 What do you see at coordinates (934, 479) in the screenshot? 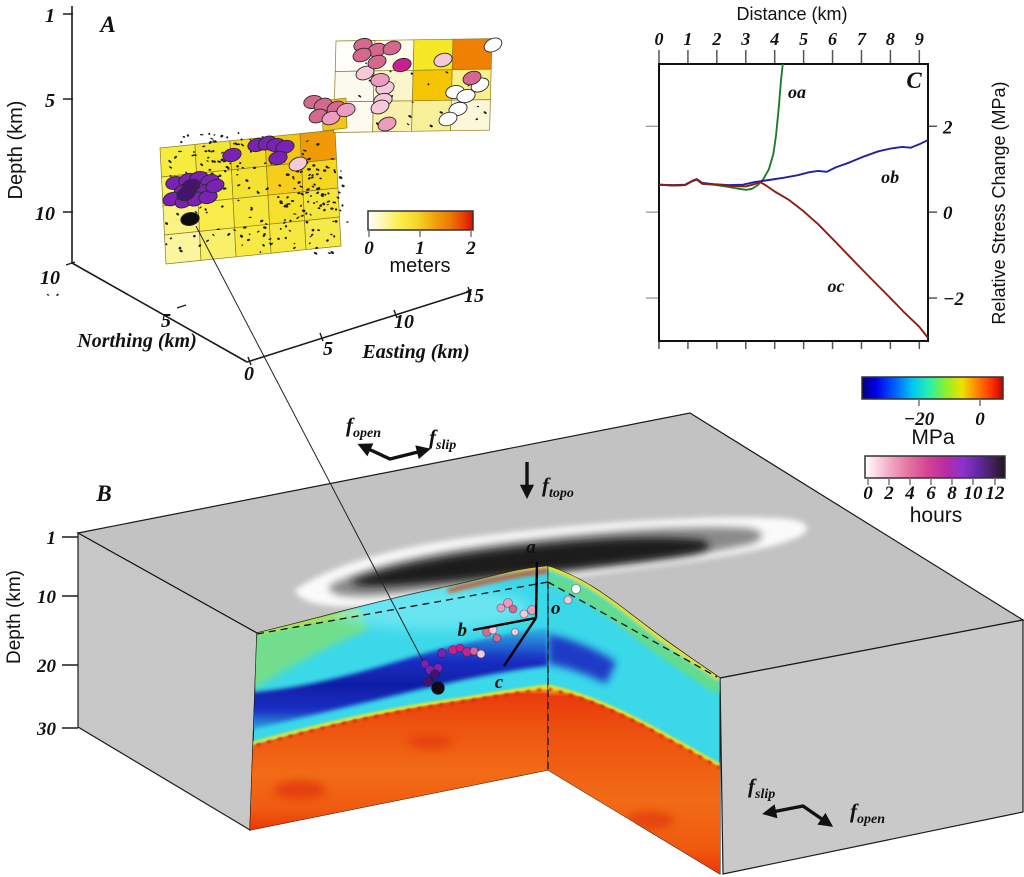
I see `hours-colorbar: 0 2 4 6 8 10 12` at bounding box center [934, 479].